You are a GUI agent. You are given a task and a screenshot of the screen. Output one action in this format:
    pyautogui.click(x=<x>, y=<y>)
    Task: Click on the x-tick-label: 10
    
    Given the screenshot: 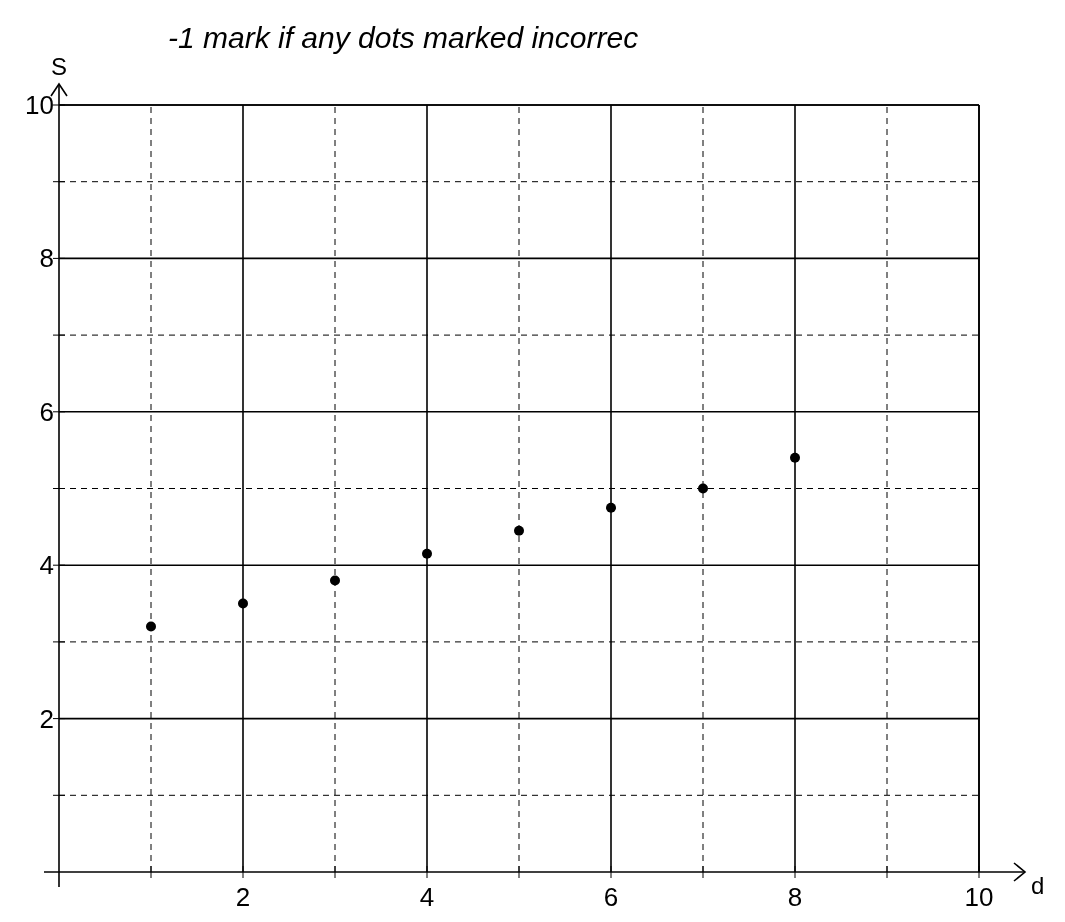 What is the action you would take?
    pyautogui.click(x=979, y=897)
    